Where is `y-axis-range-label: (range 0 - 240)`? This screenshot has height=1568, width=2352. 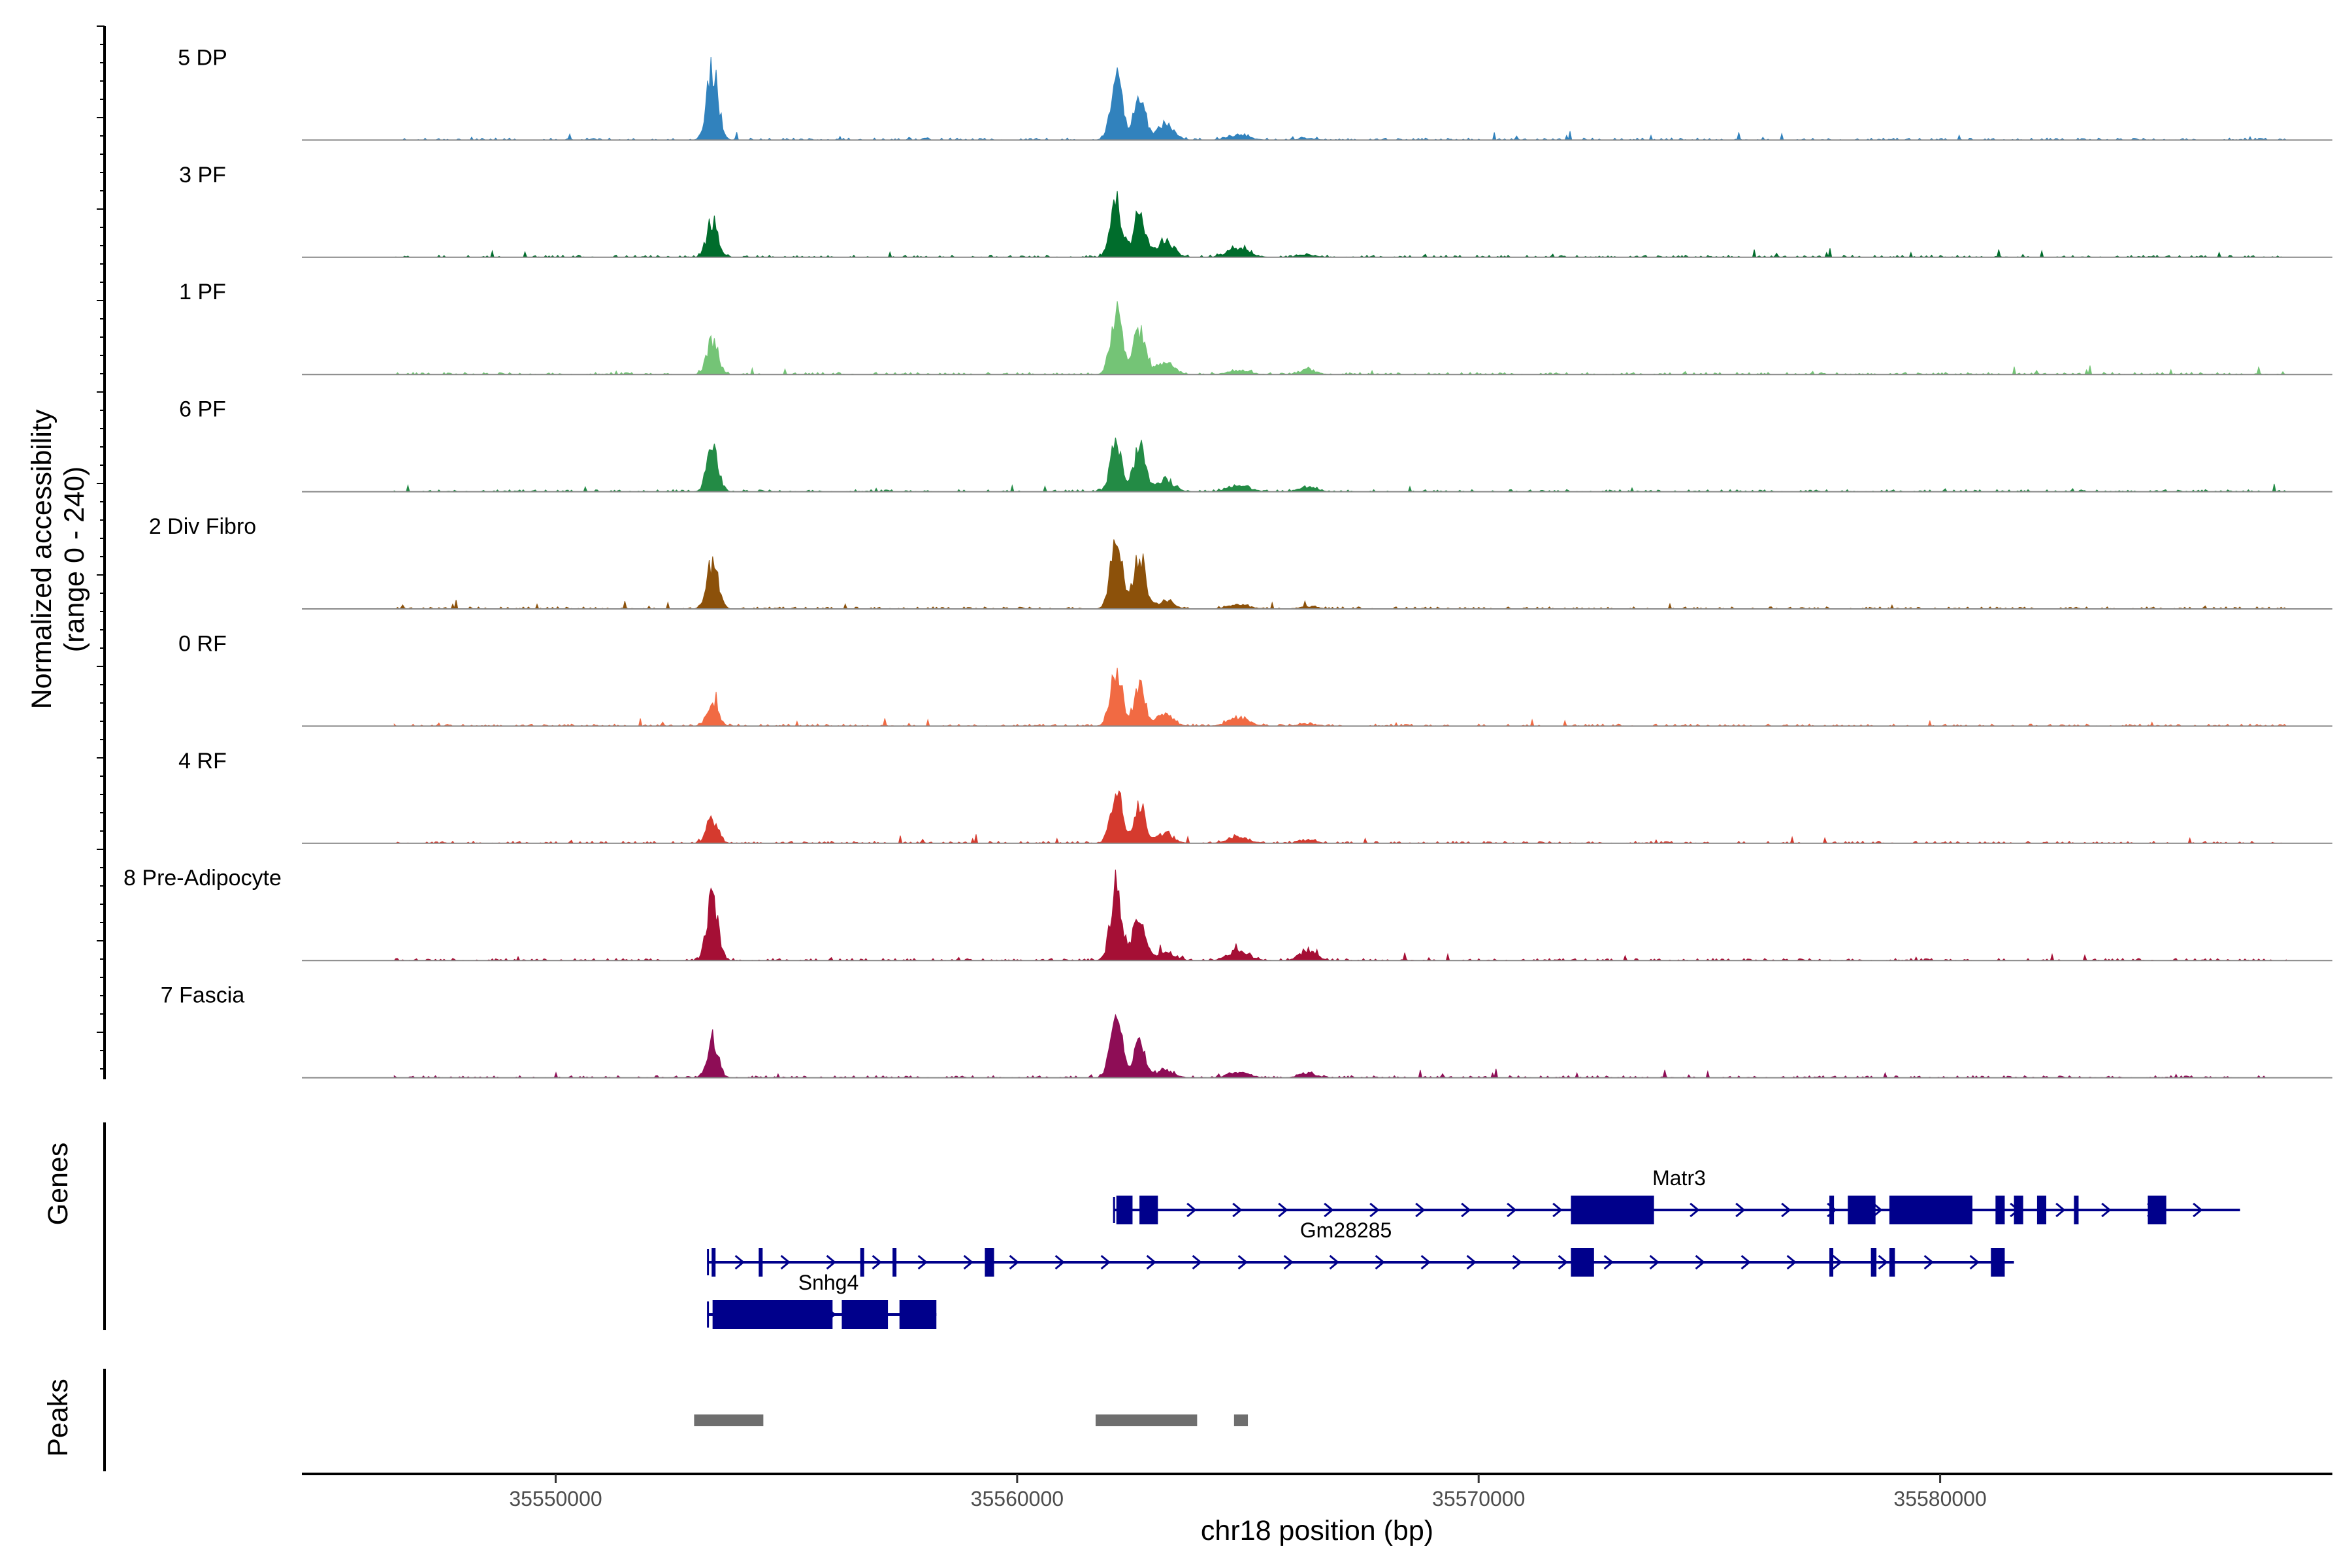 y-axis-range-label: (range 0 - 240) is located at coordinates (74, 559).